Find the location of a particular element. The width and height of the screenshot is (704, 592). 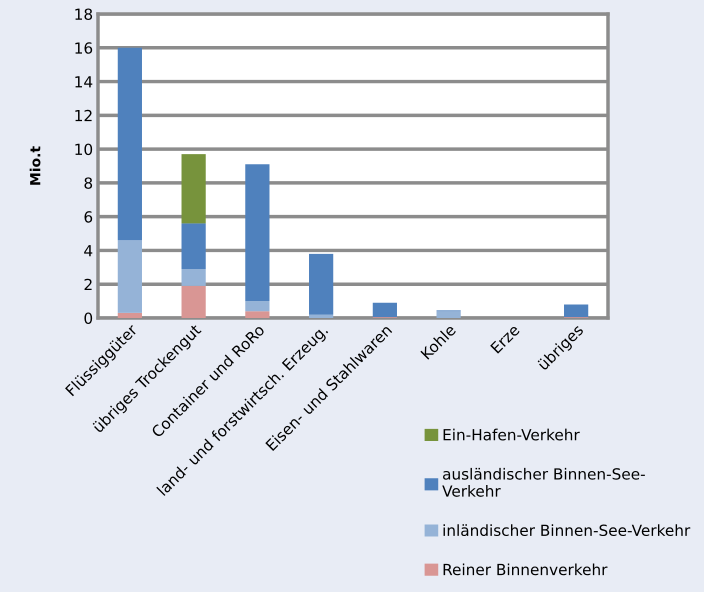

legend-label: ausländischer Binnen-See-Verkehr is located at coordinates (543, 482).